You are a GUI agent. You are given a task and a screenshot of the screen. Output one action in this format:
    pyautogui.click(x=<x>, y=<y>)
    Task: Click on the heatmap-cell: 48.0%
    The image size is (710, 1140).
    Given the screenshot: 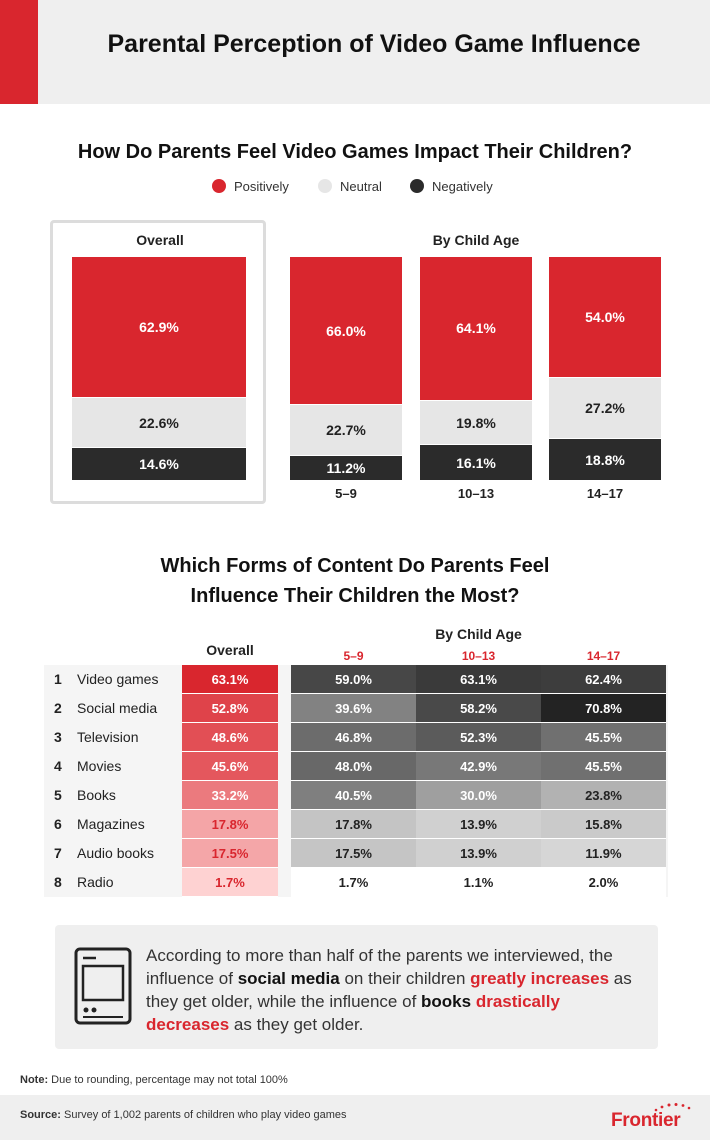 What is the action you would take?
    pyautogui.click(x=353, y=766)
    